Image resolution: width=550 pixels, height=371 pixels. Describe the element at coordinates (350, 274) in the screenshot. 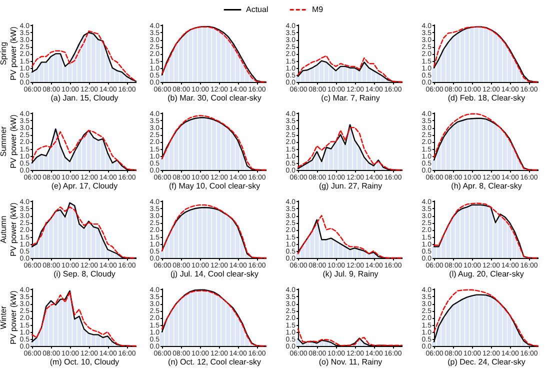

I see `x-axis-title: (k) Jul. 9, Rainy` at that location.